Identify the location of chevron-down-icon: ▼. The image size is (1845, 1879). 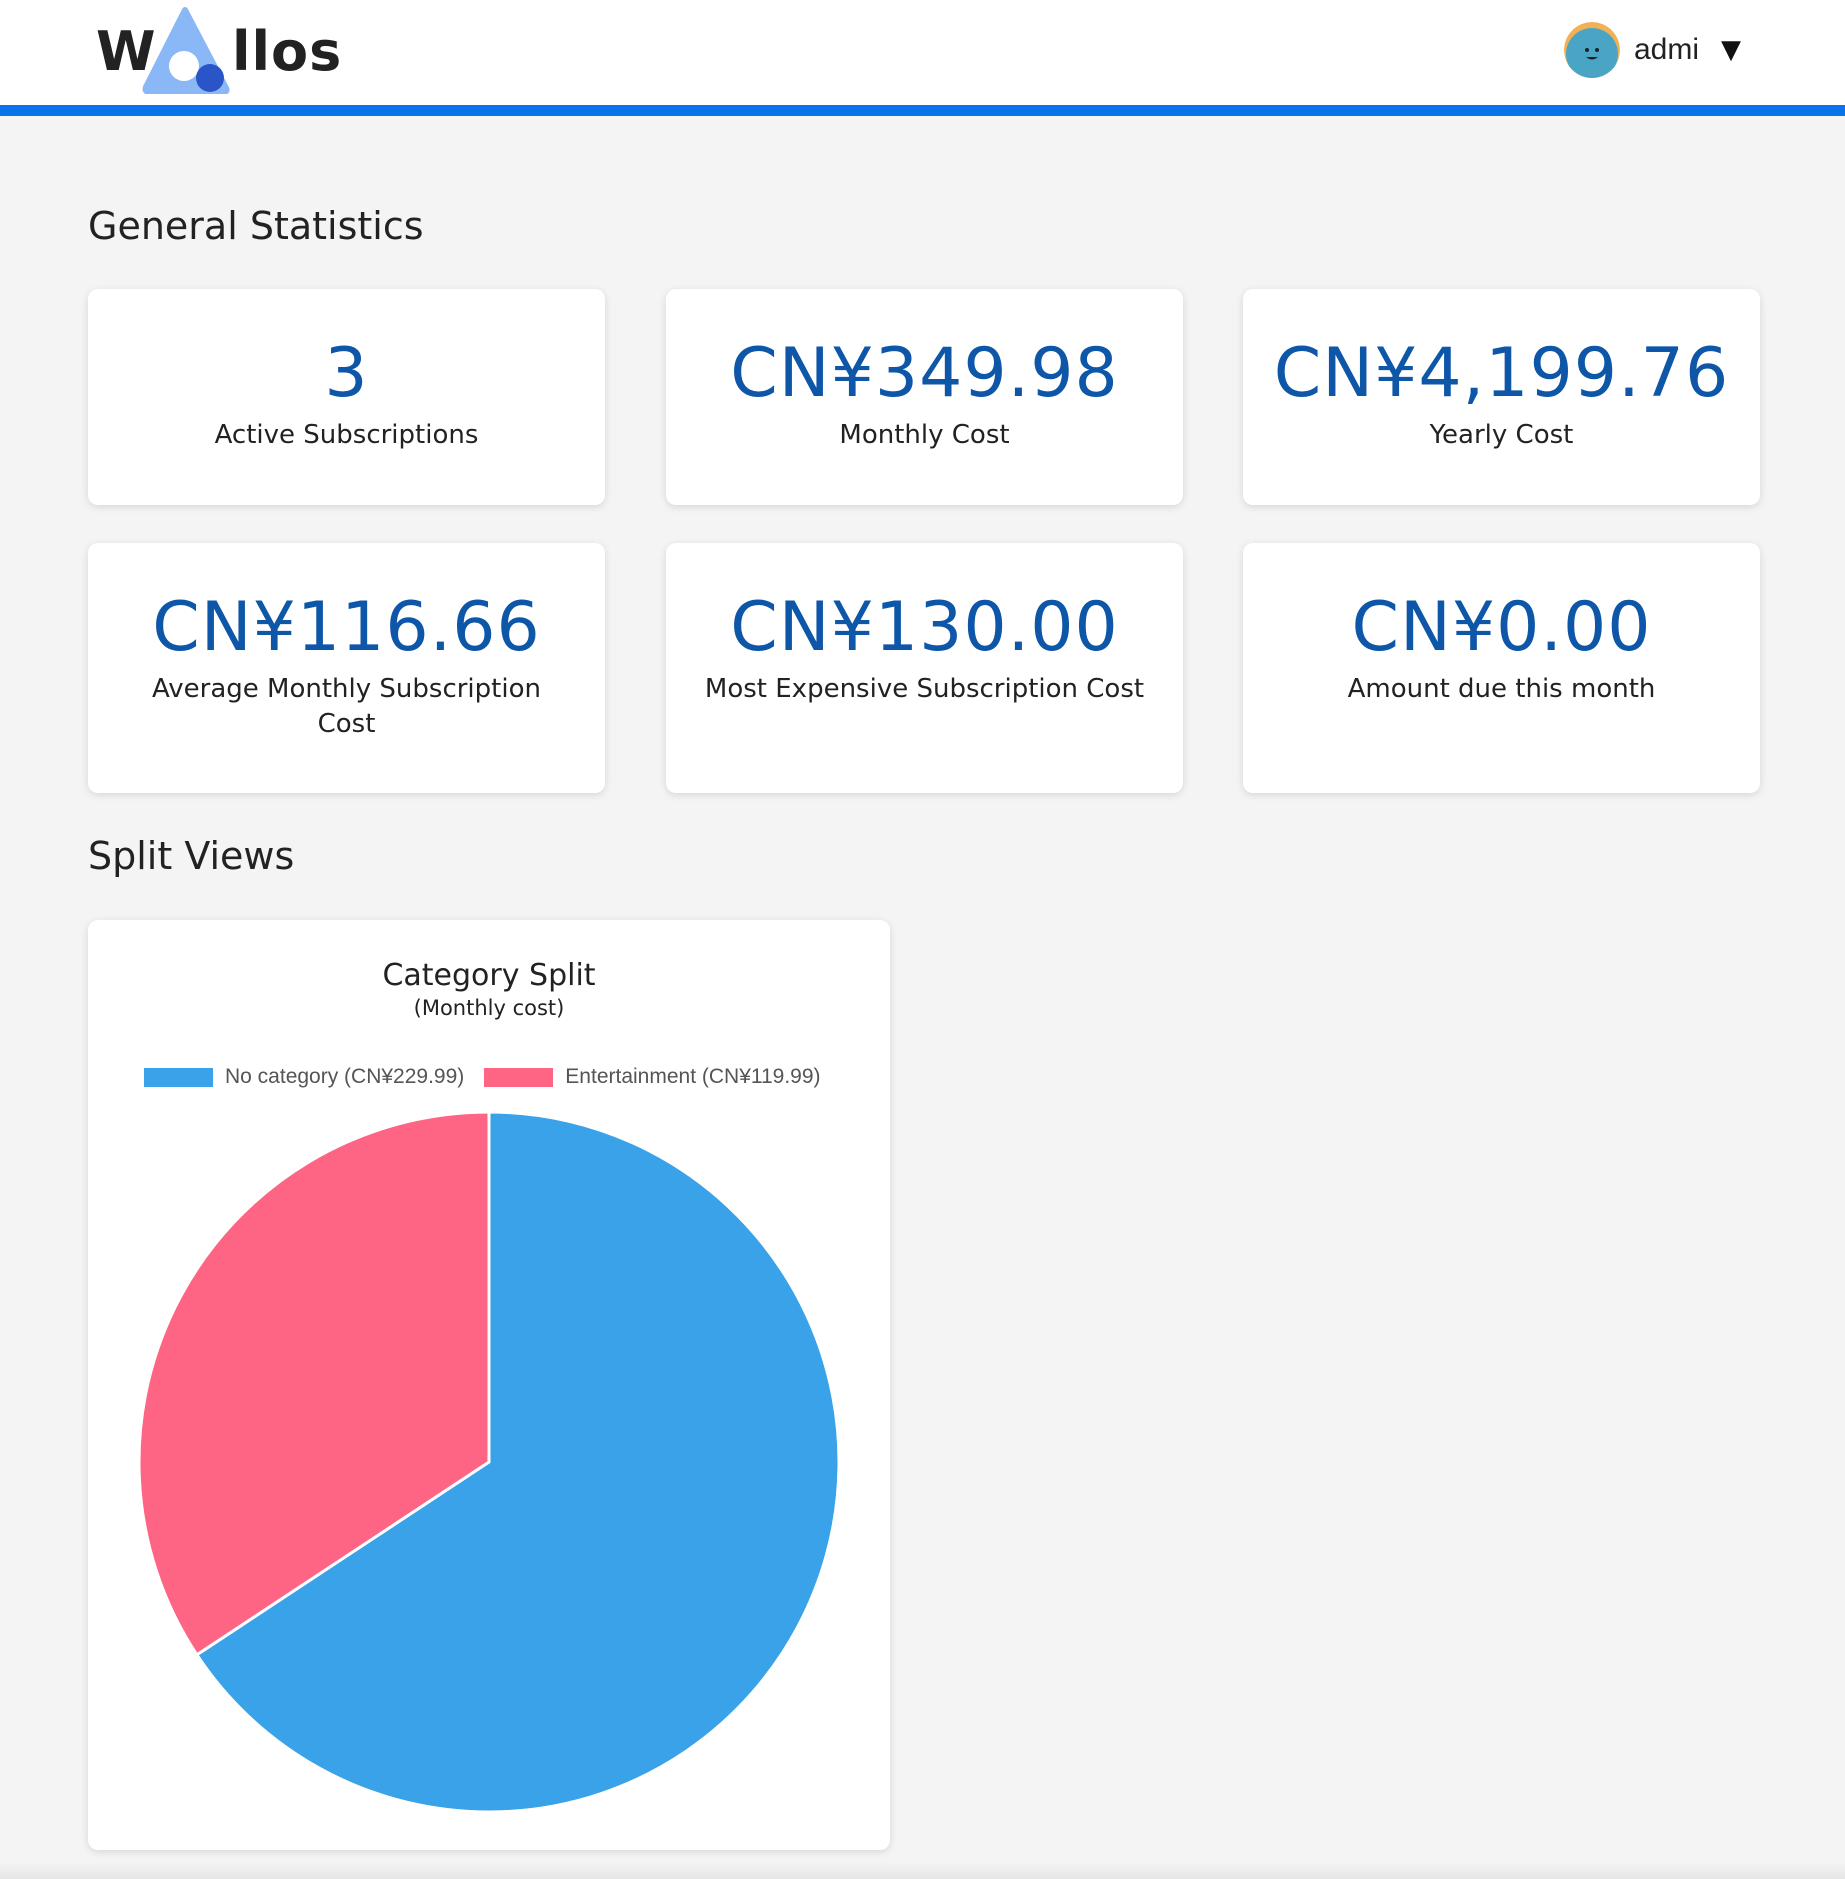
(1731, 50).